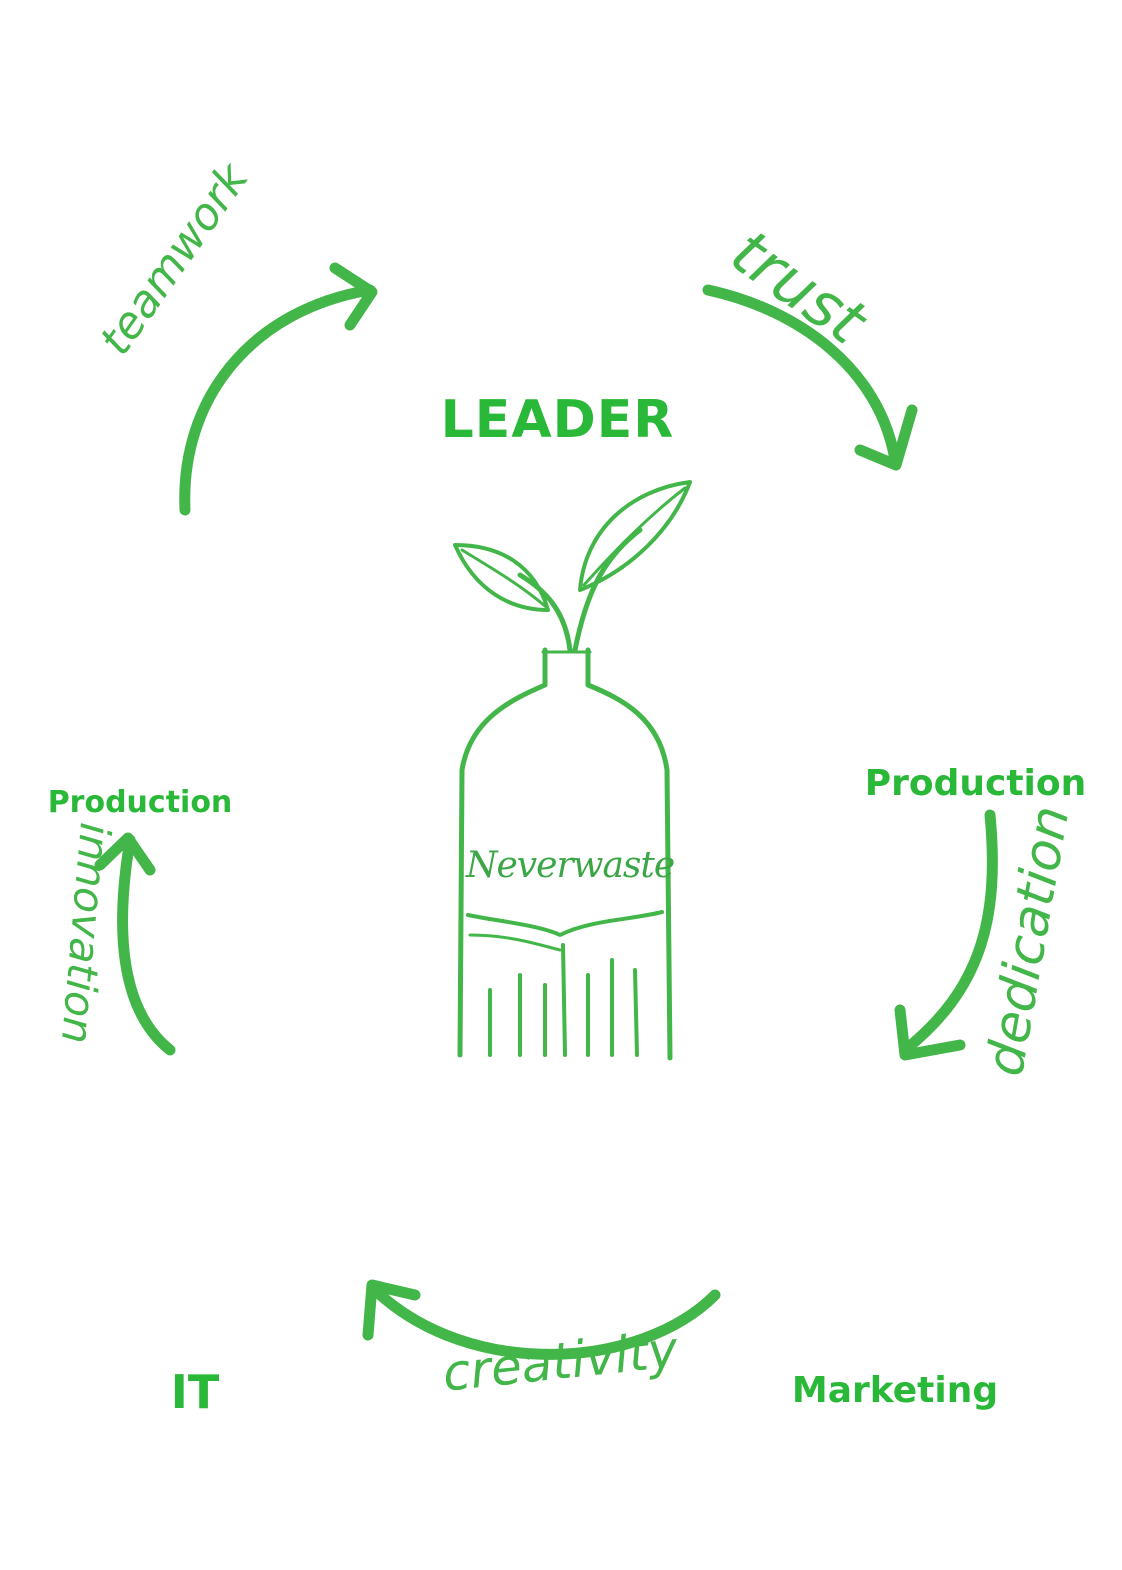 Image resolution: width=1122 pixels, height=1570 pixels. I want to click on role-right-top: Production, so click(975, 783).